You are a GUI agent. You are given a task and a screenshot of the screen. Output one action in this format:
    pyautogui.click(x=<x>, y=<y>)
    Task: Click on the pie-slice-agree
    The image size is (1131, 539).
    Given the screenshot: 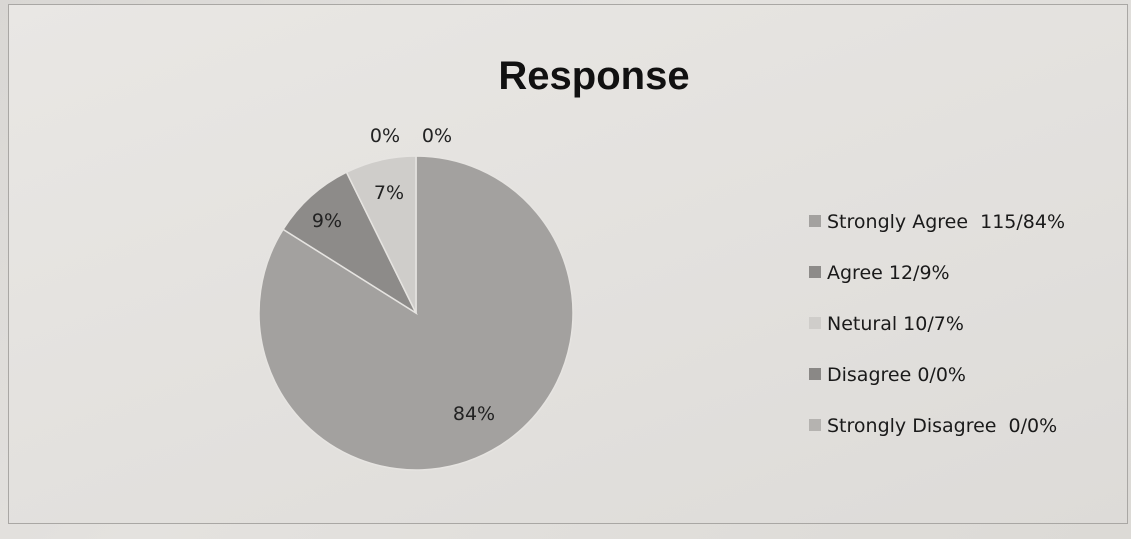 What is the action you would take?
    pyautogui.click(x=350, y=243)
    